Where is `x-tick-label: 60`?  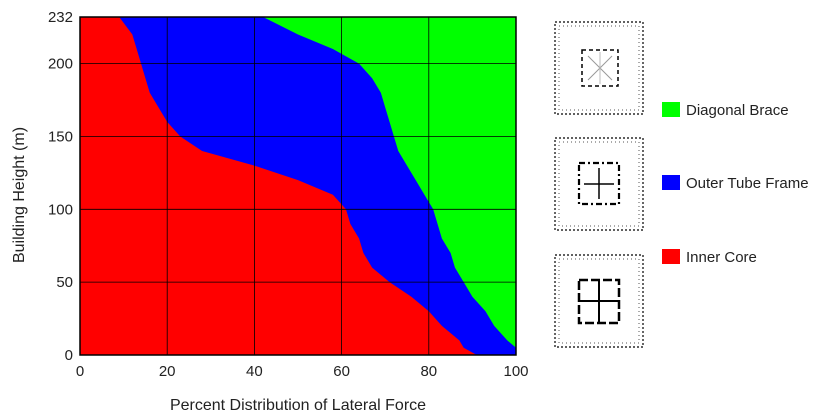
x-tick-label: 60 is located at coordinates (341, 371).